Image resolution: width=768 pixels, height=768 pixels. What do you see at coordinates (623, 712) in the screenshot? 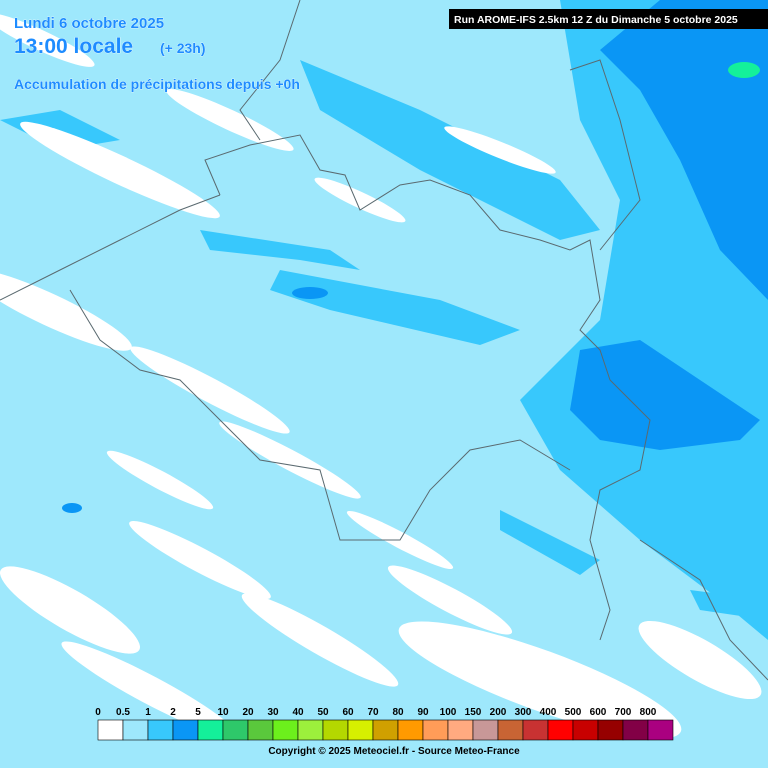
I see `legend-label: 700` at bounding box center [623, 712].